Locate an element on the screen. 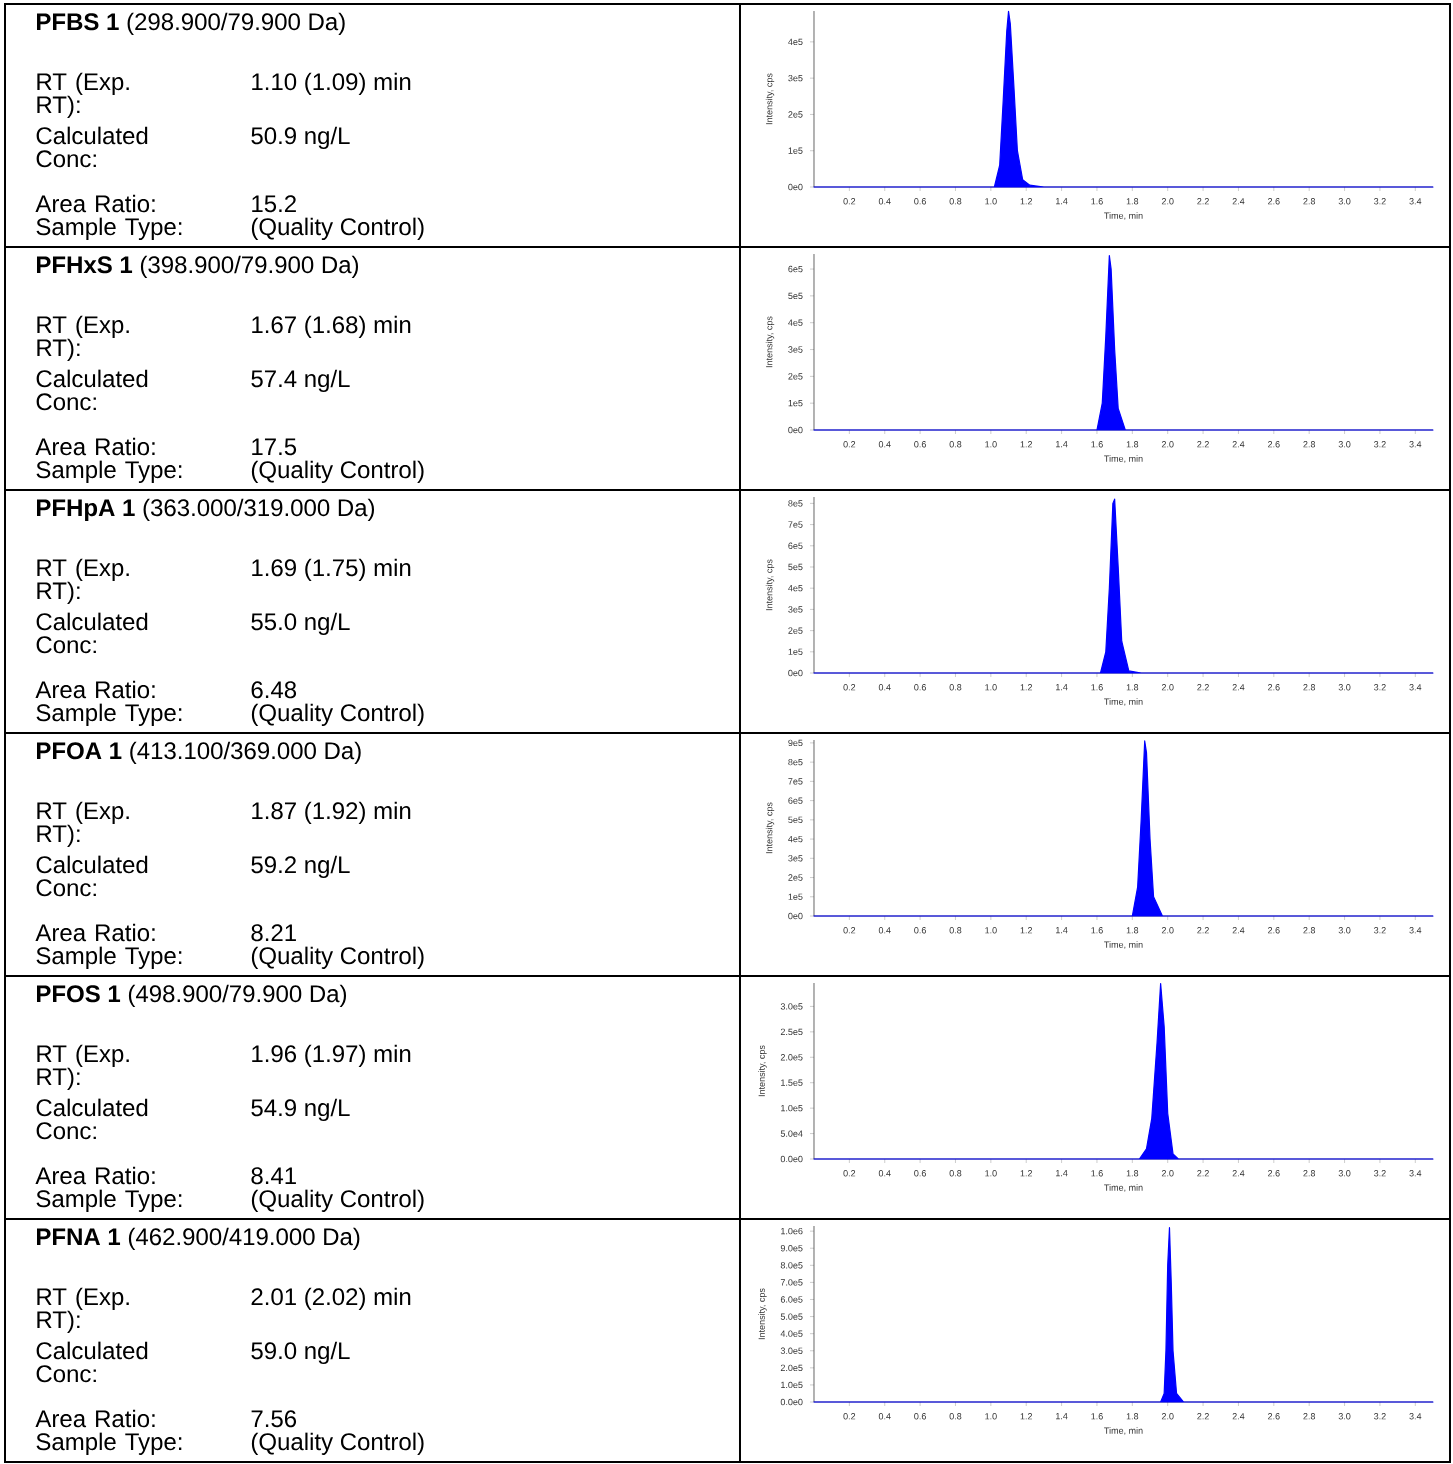  text: 57.4 ng/L is located at coordinates (300, 380).